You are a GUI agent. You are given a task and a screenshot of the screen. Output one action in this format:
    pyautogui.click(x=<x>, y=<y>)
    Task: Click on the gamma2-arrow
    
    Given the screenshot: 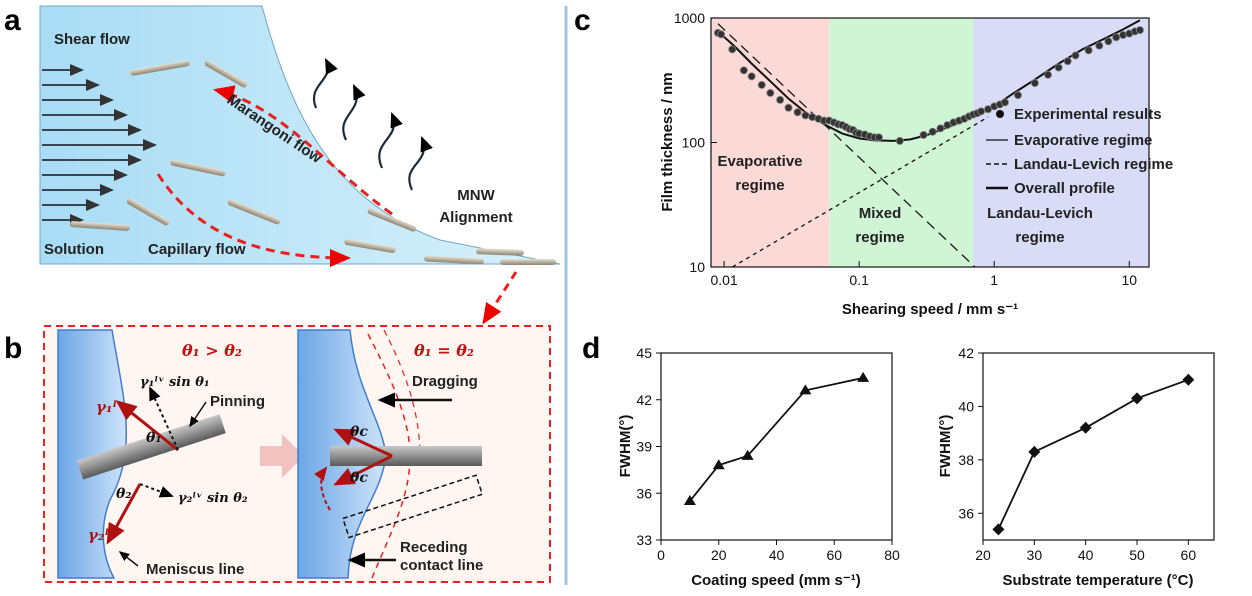 What is the action you would take?
    pyautogui.click(x=124, y=514)
    